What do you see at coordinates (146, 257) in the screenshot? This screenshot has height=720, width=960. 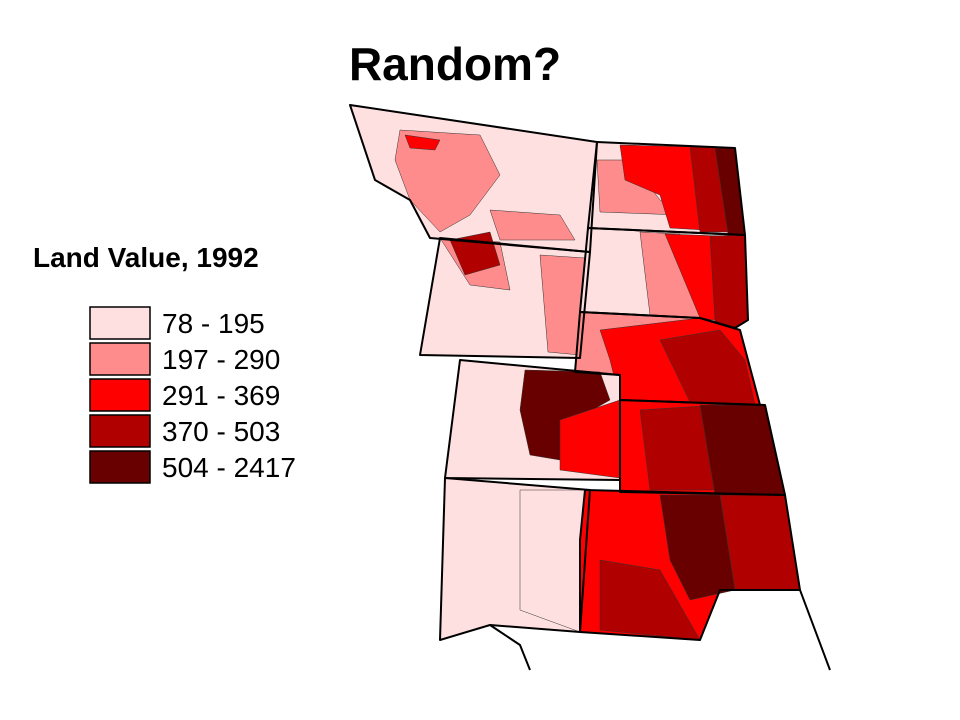 I see `legend-title: Land Value, 1992` at bounding box center [146, 257].